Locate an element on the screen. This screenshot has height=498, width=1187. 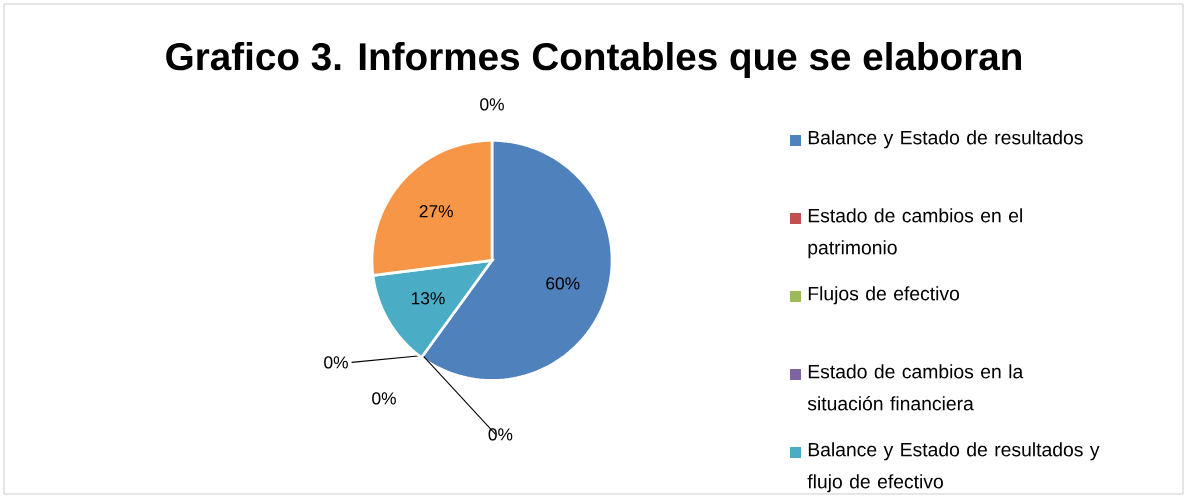
chart-title: Grafico 3. Informes Contables que se elaboran is located at coordinates (593, 60).